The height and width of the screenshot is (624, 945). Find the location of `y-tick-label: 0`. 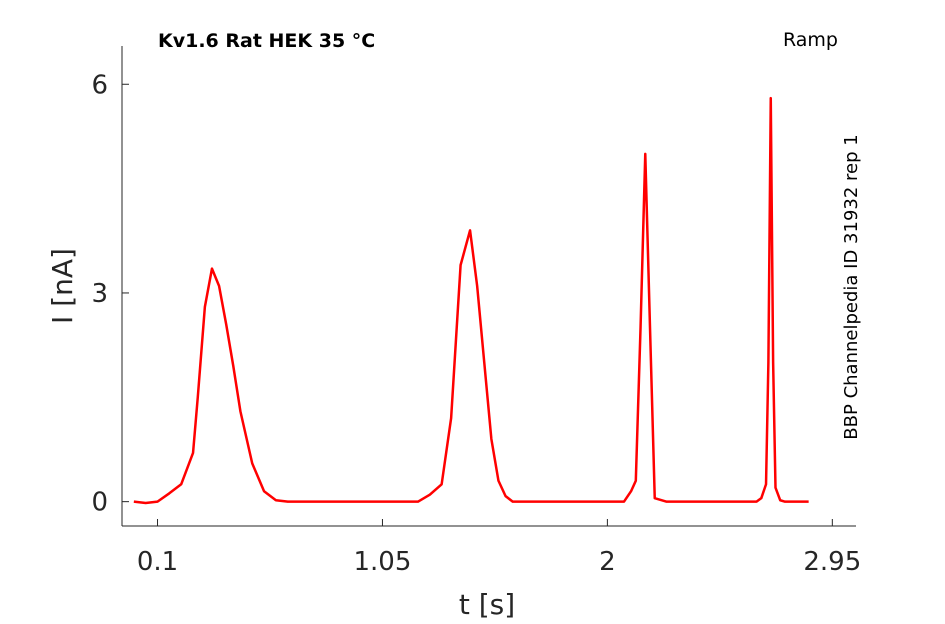

y-tick-label: 0 is located at coordinates (99, 503).